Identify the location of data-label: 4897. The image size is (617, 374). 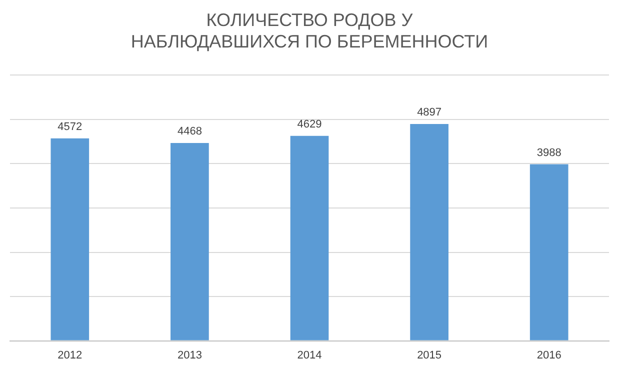
(429, 112).